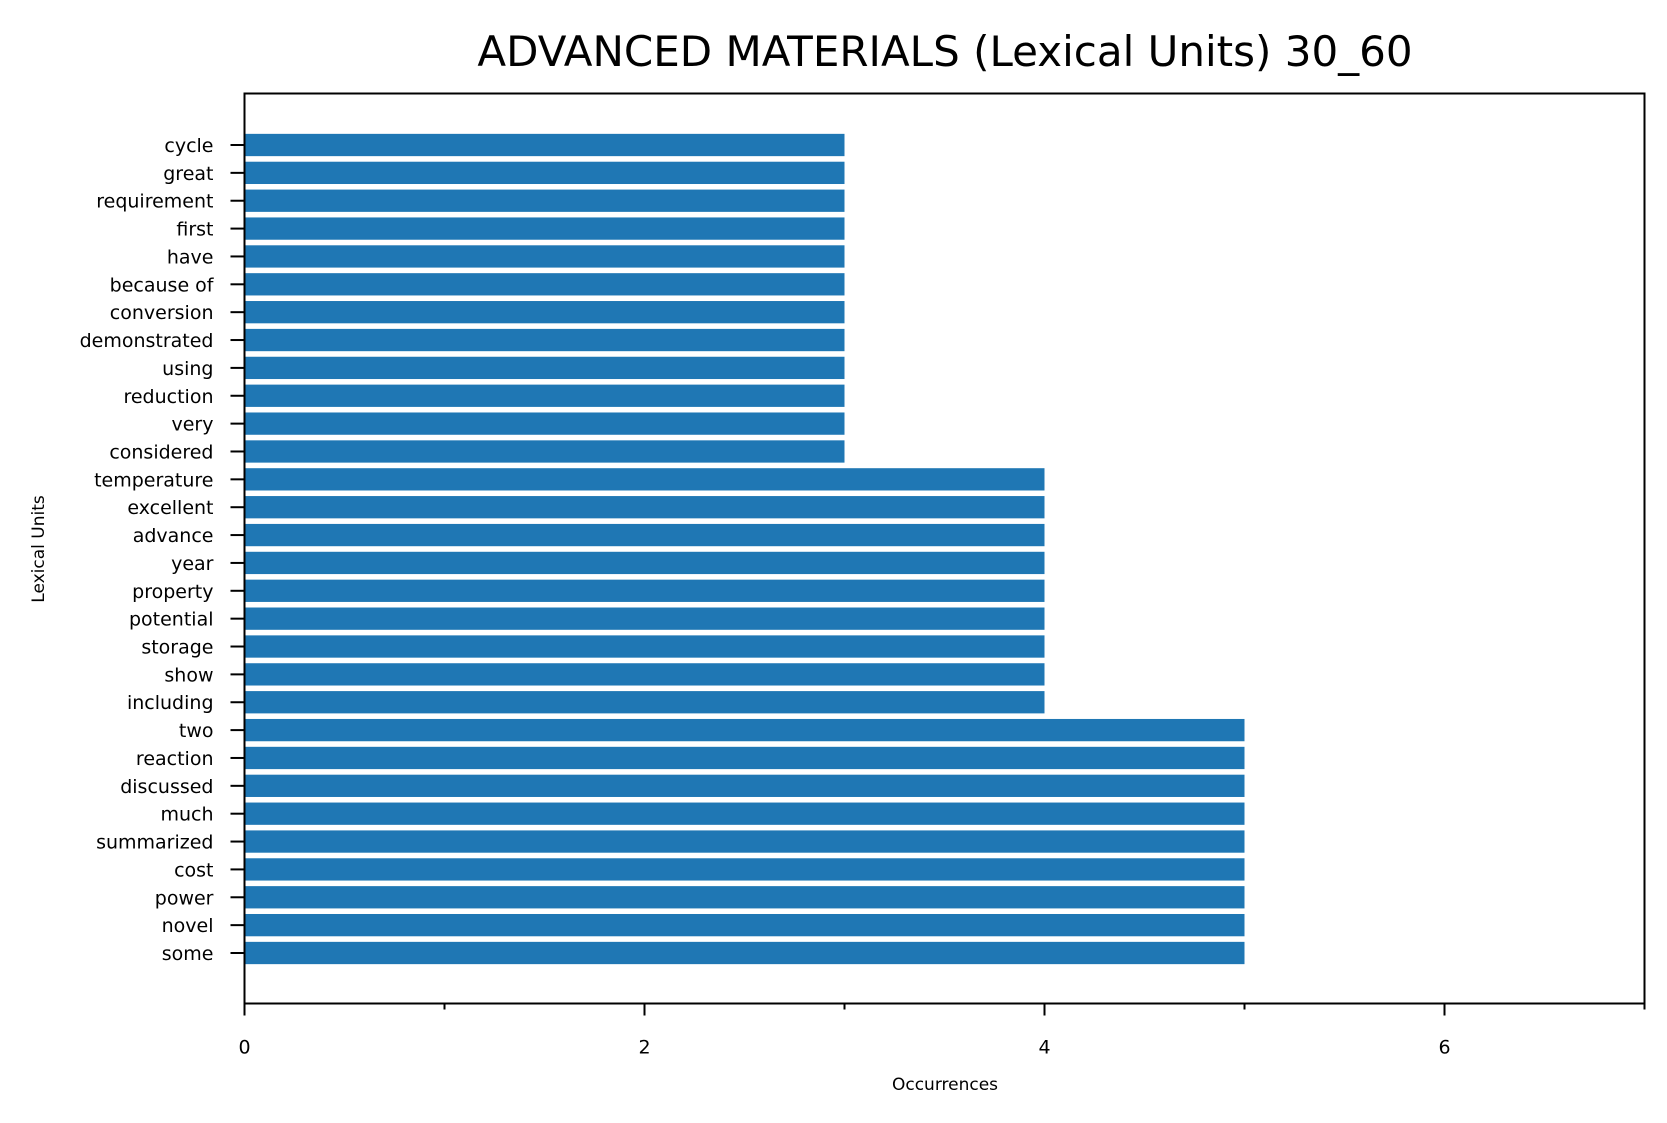 This screenshot has width=1667, height=1123. Describe the element at coordinates (39, 549) in the screenshot. I see `y-axis-label: Lexical Units` at that location.